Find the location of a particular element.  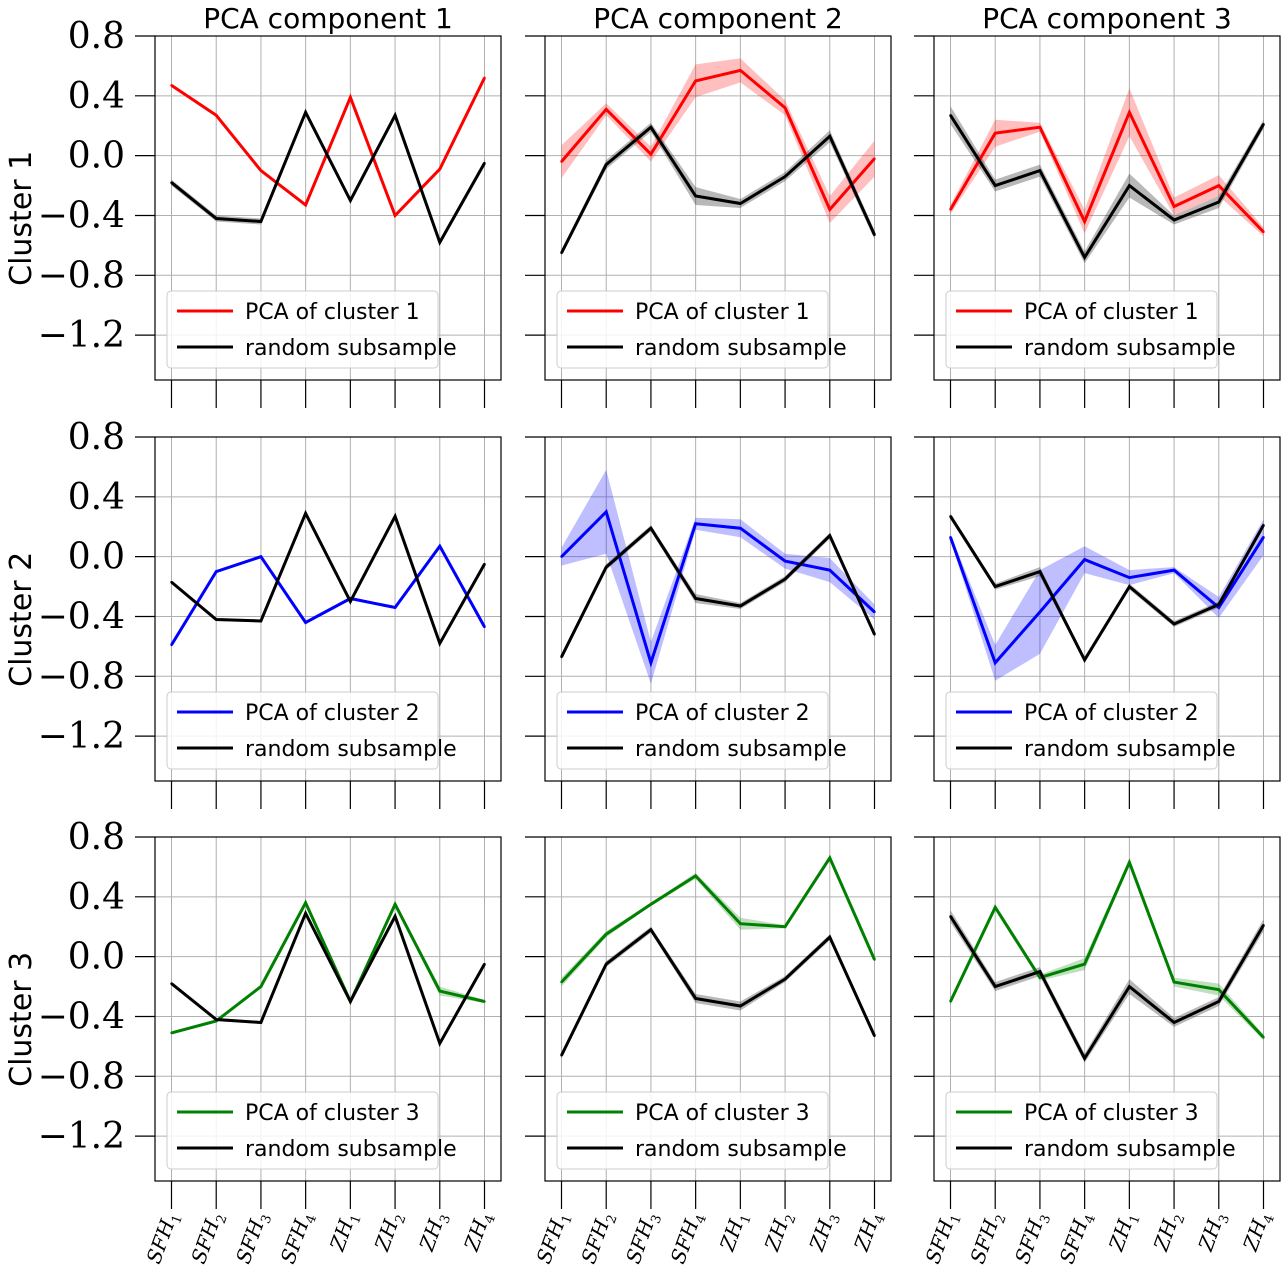

column-title-2: PCA component 2 is located at coordinates (718, 18).